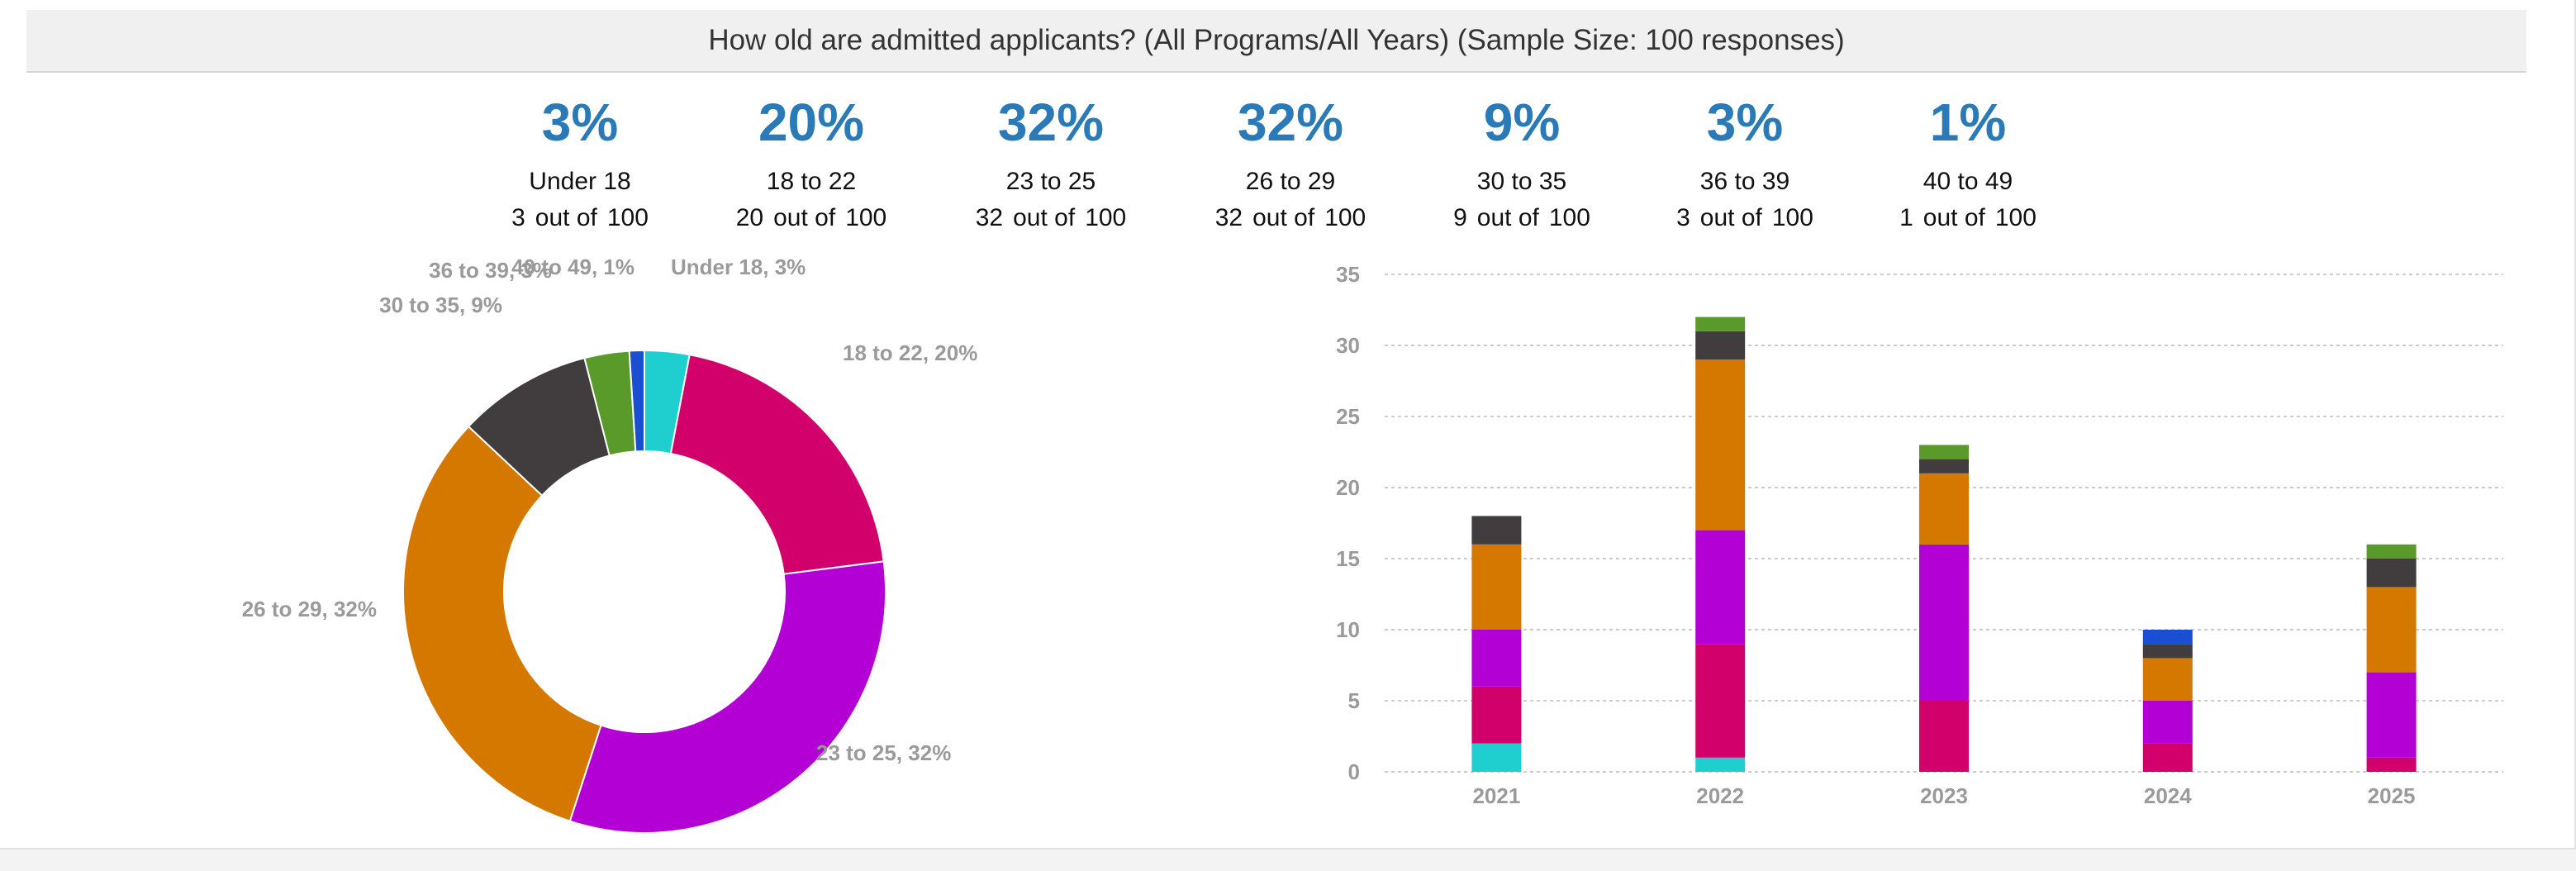 The width and height of the screenshot is (2576, 871). What do you see at coordinates (2168, 795) in the screenshot?
I see `x-tick-label: 2024` at bounding box center [2168, 795].